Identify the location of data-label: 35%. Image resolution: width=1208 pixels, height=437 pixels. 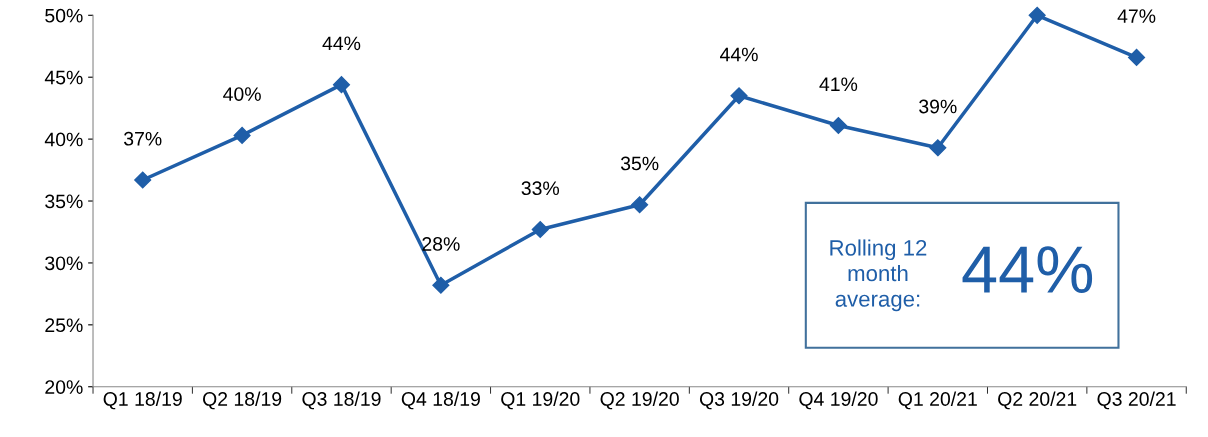
(639, 163).